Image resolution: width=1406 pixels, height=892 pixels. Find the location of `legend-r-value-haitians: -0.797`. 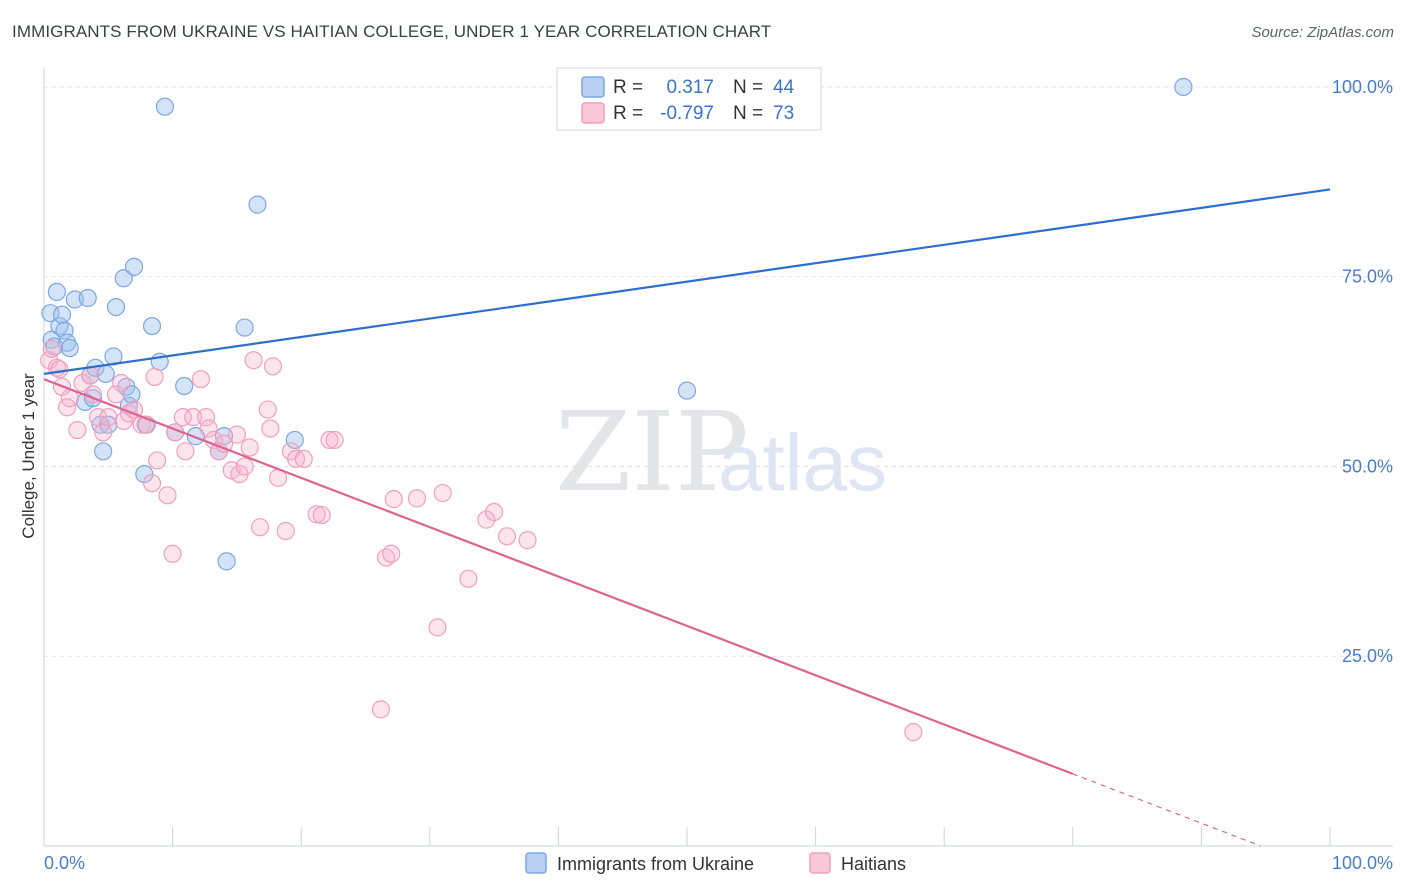

legend-r-value-haitians: -0.797 is located at coordinates (687, 113).